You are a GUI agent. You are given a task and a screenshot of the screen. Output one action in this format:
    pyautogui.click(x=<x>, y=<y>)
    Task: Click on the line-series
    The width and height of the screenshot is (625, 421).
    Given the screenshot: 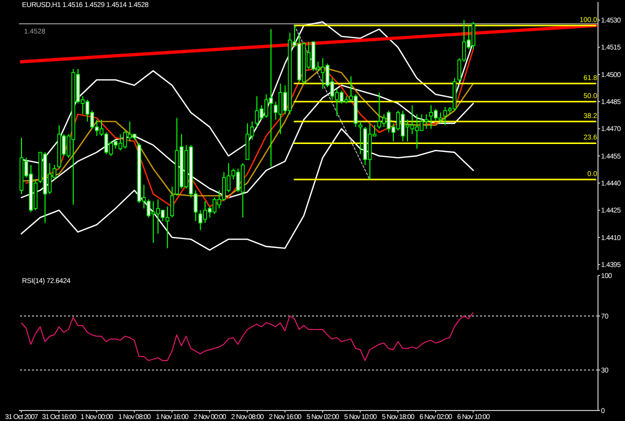 What is the action you would take?
    pyautogui.click(x=247, y=337)
    